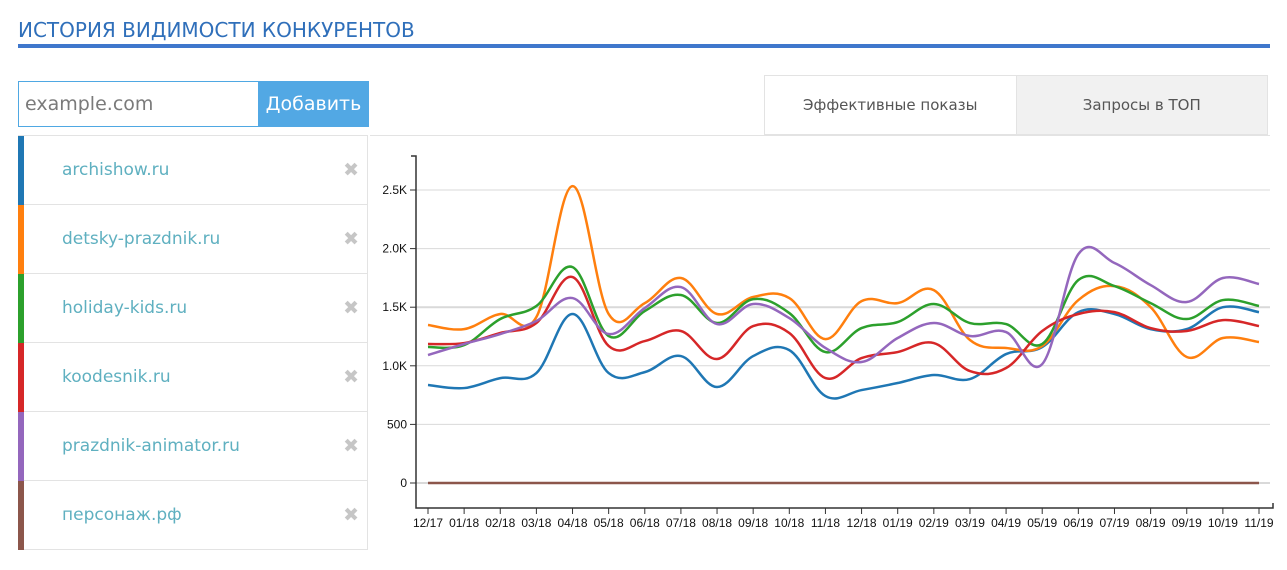 This screenshot has width=1287, height=570. What do you see at coordinates (1078, 523) in the screenshot?
I see `x-tick-label: 06/19` at bounding box center [1078, 523].